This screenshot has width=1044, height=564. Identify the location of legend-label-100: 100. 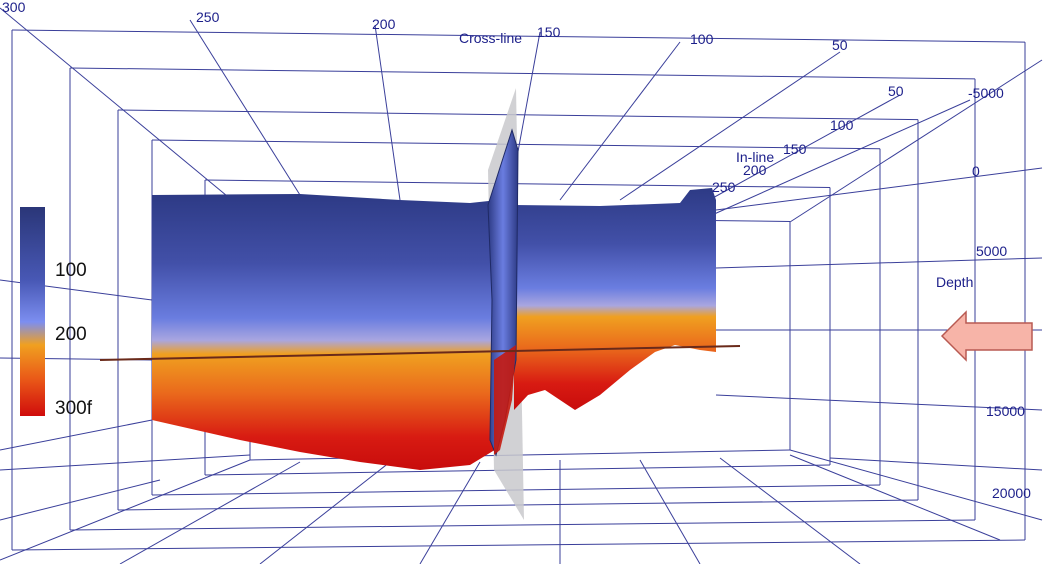
(71, 270).